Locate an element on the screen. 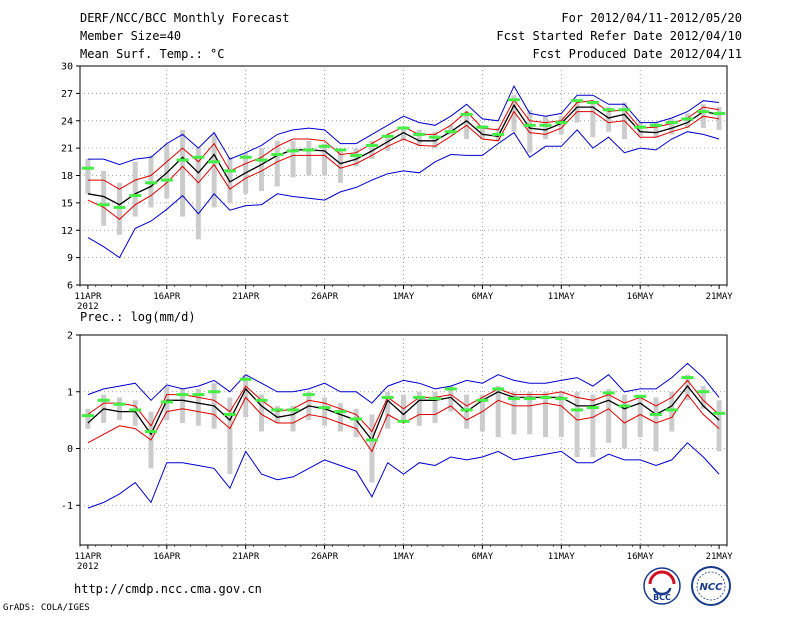 This screenshot has height=618, width=800. prec-xtick-label: 16MAY is located at coordinates (641, 557).